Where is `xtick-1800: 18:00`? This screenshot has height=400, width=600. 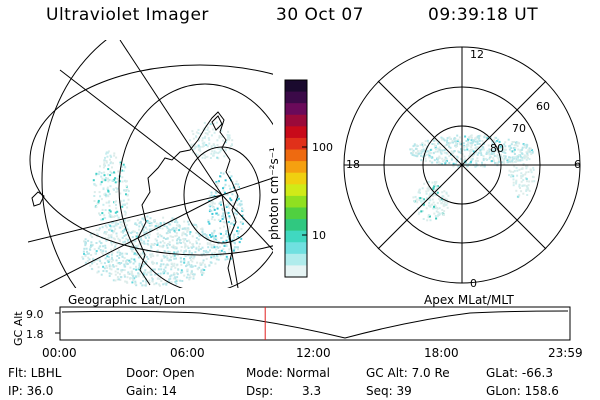 xtick-1800: 18:00 is located at coordinates (441, 353).